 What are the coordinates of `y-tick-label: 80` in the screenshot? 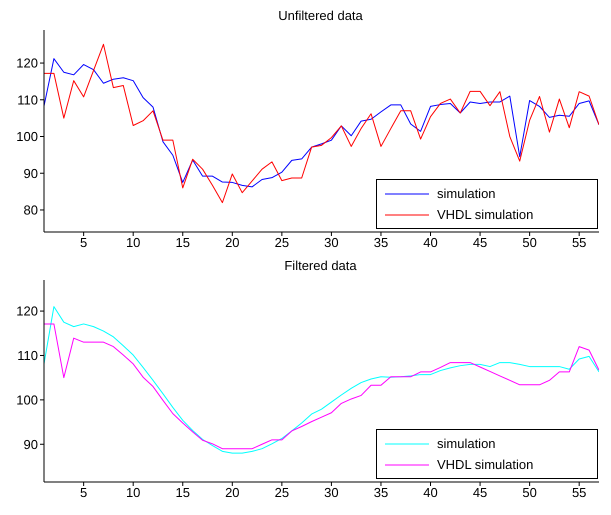 It's located at (31, 210).